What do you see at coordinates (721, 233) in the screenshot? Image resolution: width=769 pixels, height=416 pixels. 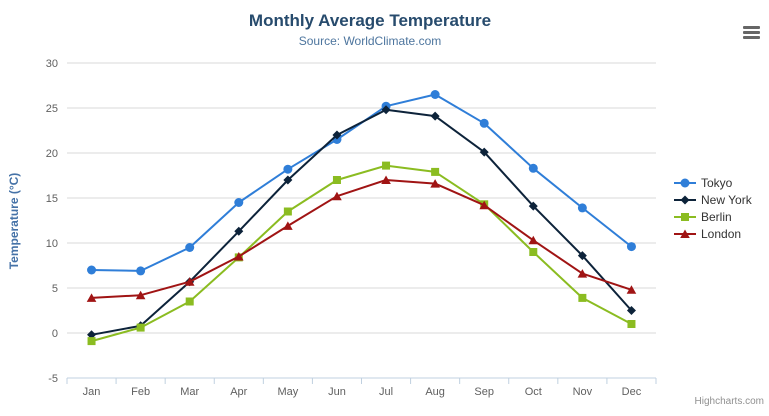 I see `legend-label: London` at bounding box center [721, 233].